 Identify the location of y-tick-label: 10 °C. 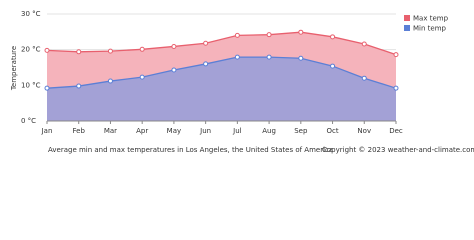
(31, 85).